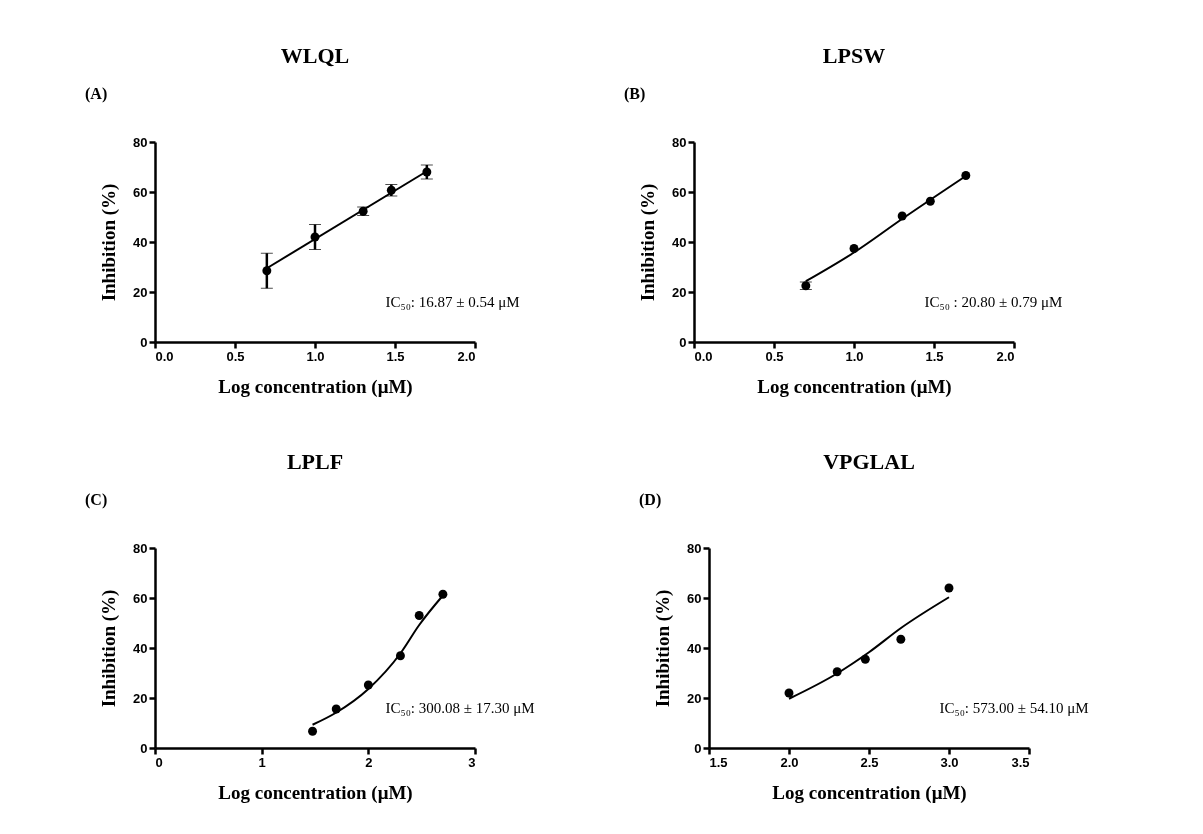 The width and height of the screenshot is (1203, 834). What do you see at coordinates (369, 762) in the screenshot?
I see `x-tick-label: 2` at bounding box center [369, 762].